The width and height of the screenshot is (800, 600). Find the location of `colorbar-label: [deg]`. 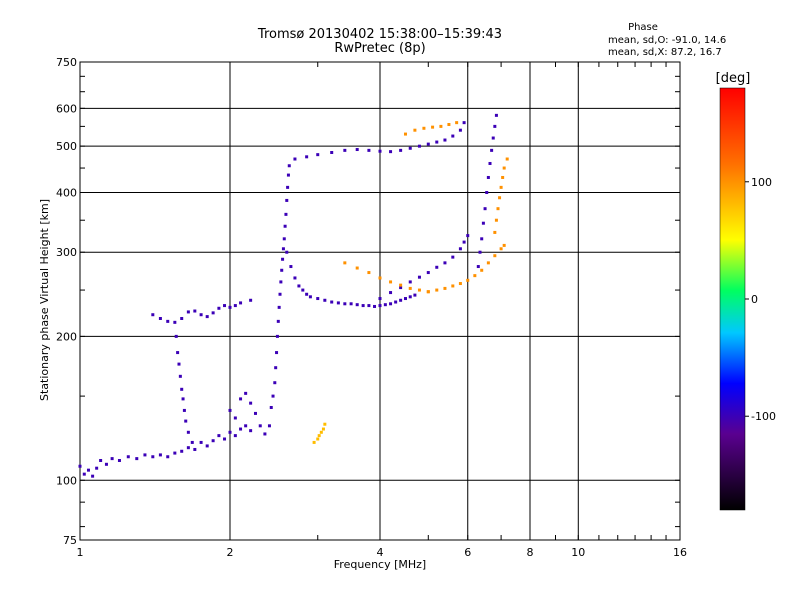

colorbar-label: [deg] is located at coordinates (733, 78).